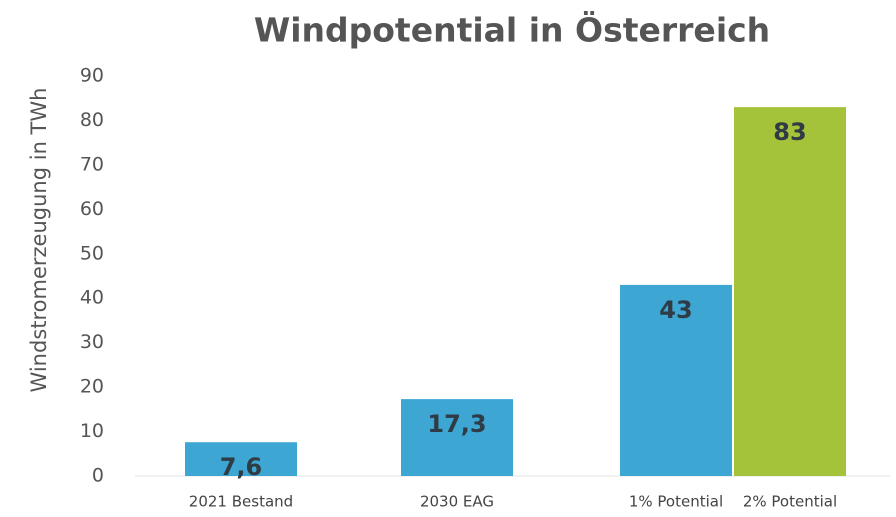 This screenshot has width=896, height=517. Describe the element at coordinates (457, 502) in the screenshot. I see `x-tick-label: 2030 EAG` at that location.